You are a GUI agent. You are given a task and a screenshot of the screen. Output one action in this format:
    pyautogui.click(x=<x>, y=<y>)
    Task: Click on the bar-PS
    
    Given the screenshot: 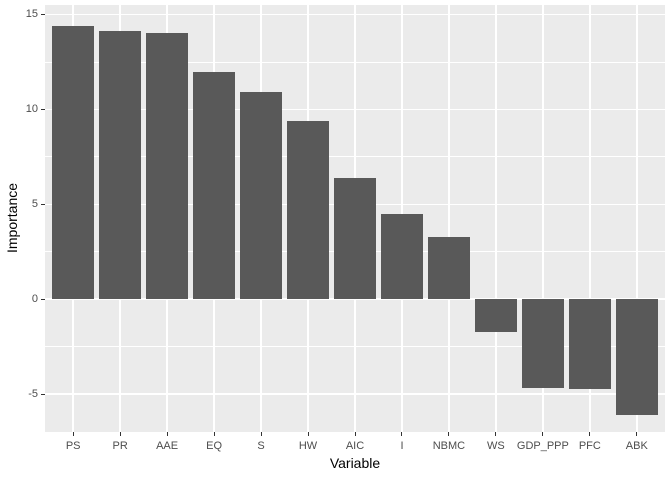 What is the action you would take?
    pyautogui.click(x=73, y=162)
    